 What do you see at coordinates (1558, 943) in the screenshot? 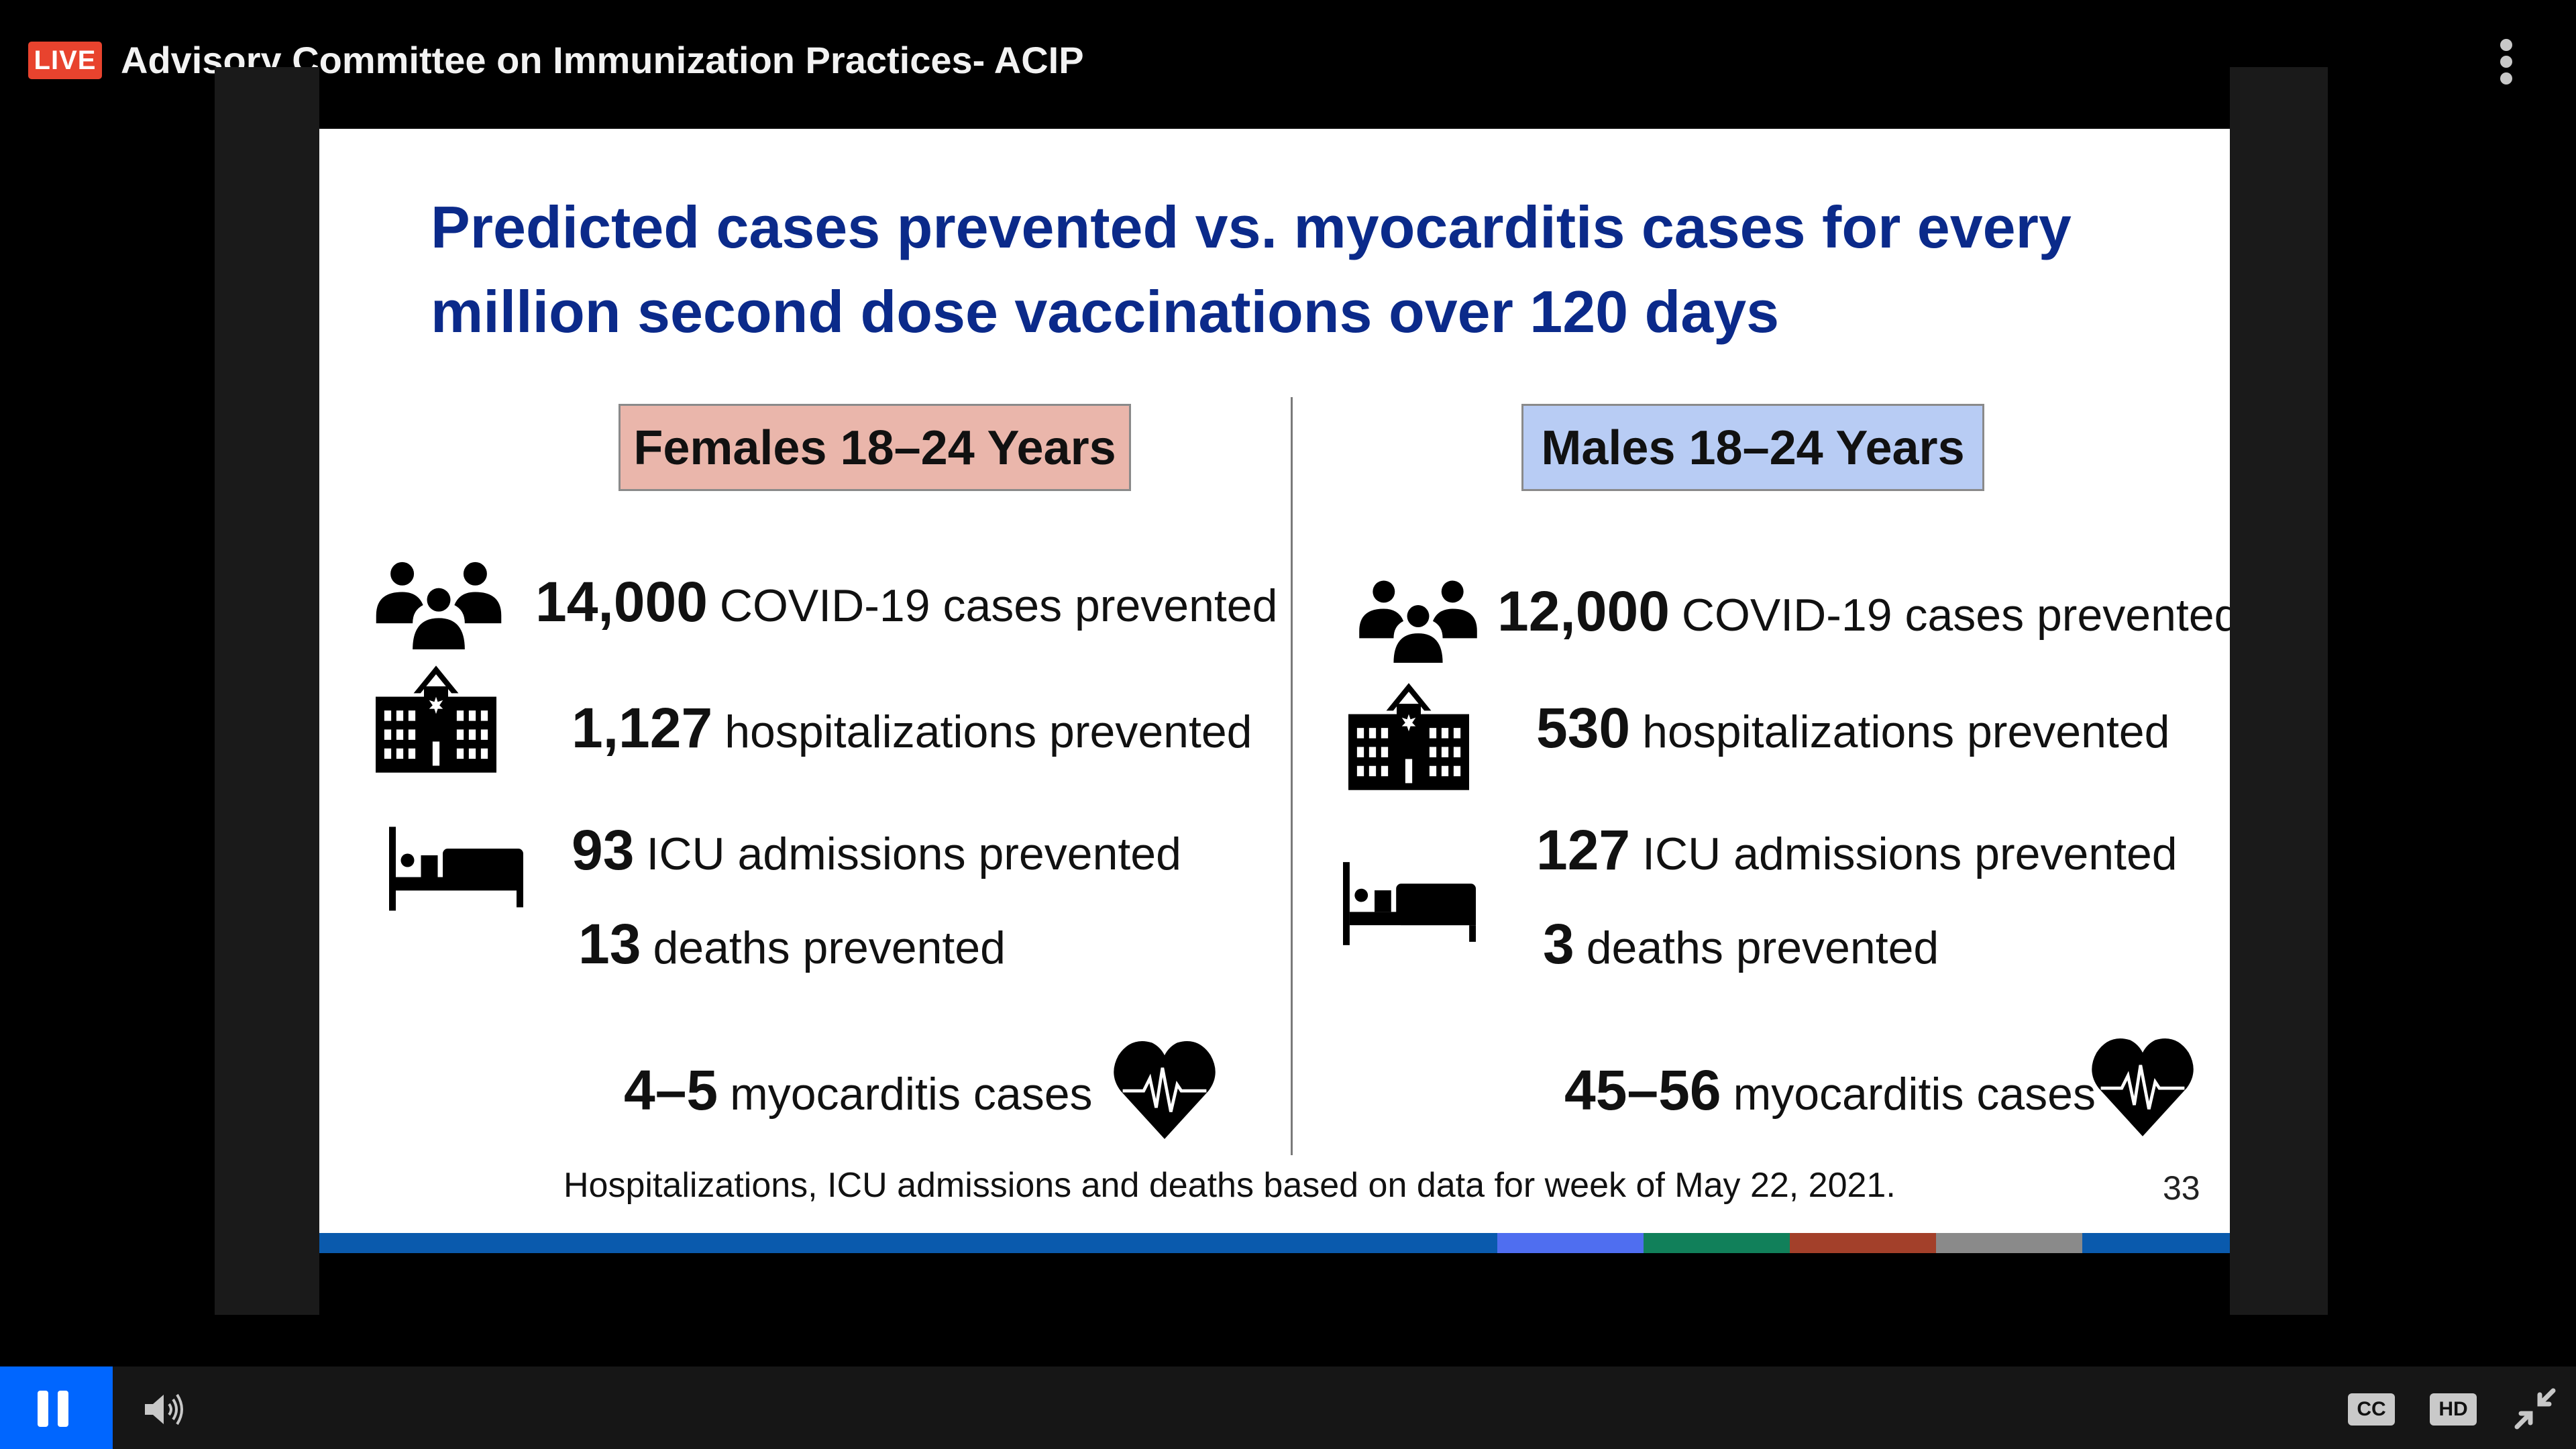
I see `male-deaths-value: 3` at bounding box center [1558, 943].